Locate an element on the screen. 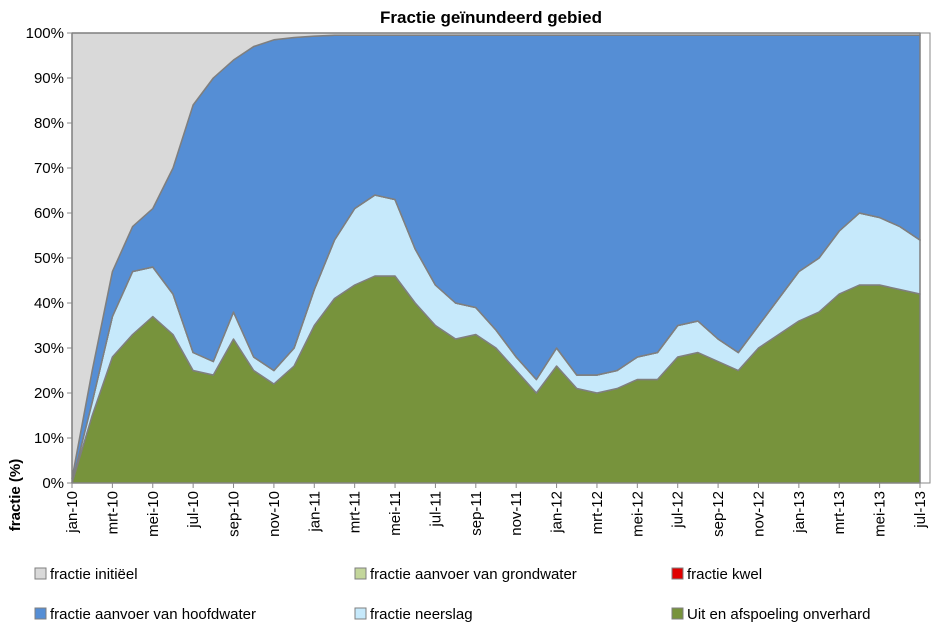 This screenshot has width=946, height=629. x-tick-label: mei-11 is located at coordinates (395, 513).